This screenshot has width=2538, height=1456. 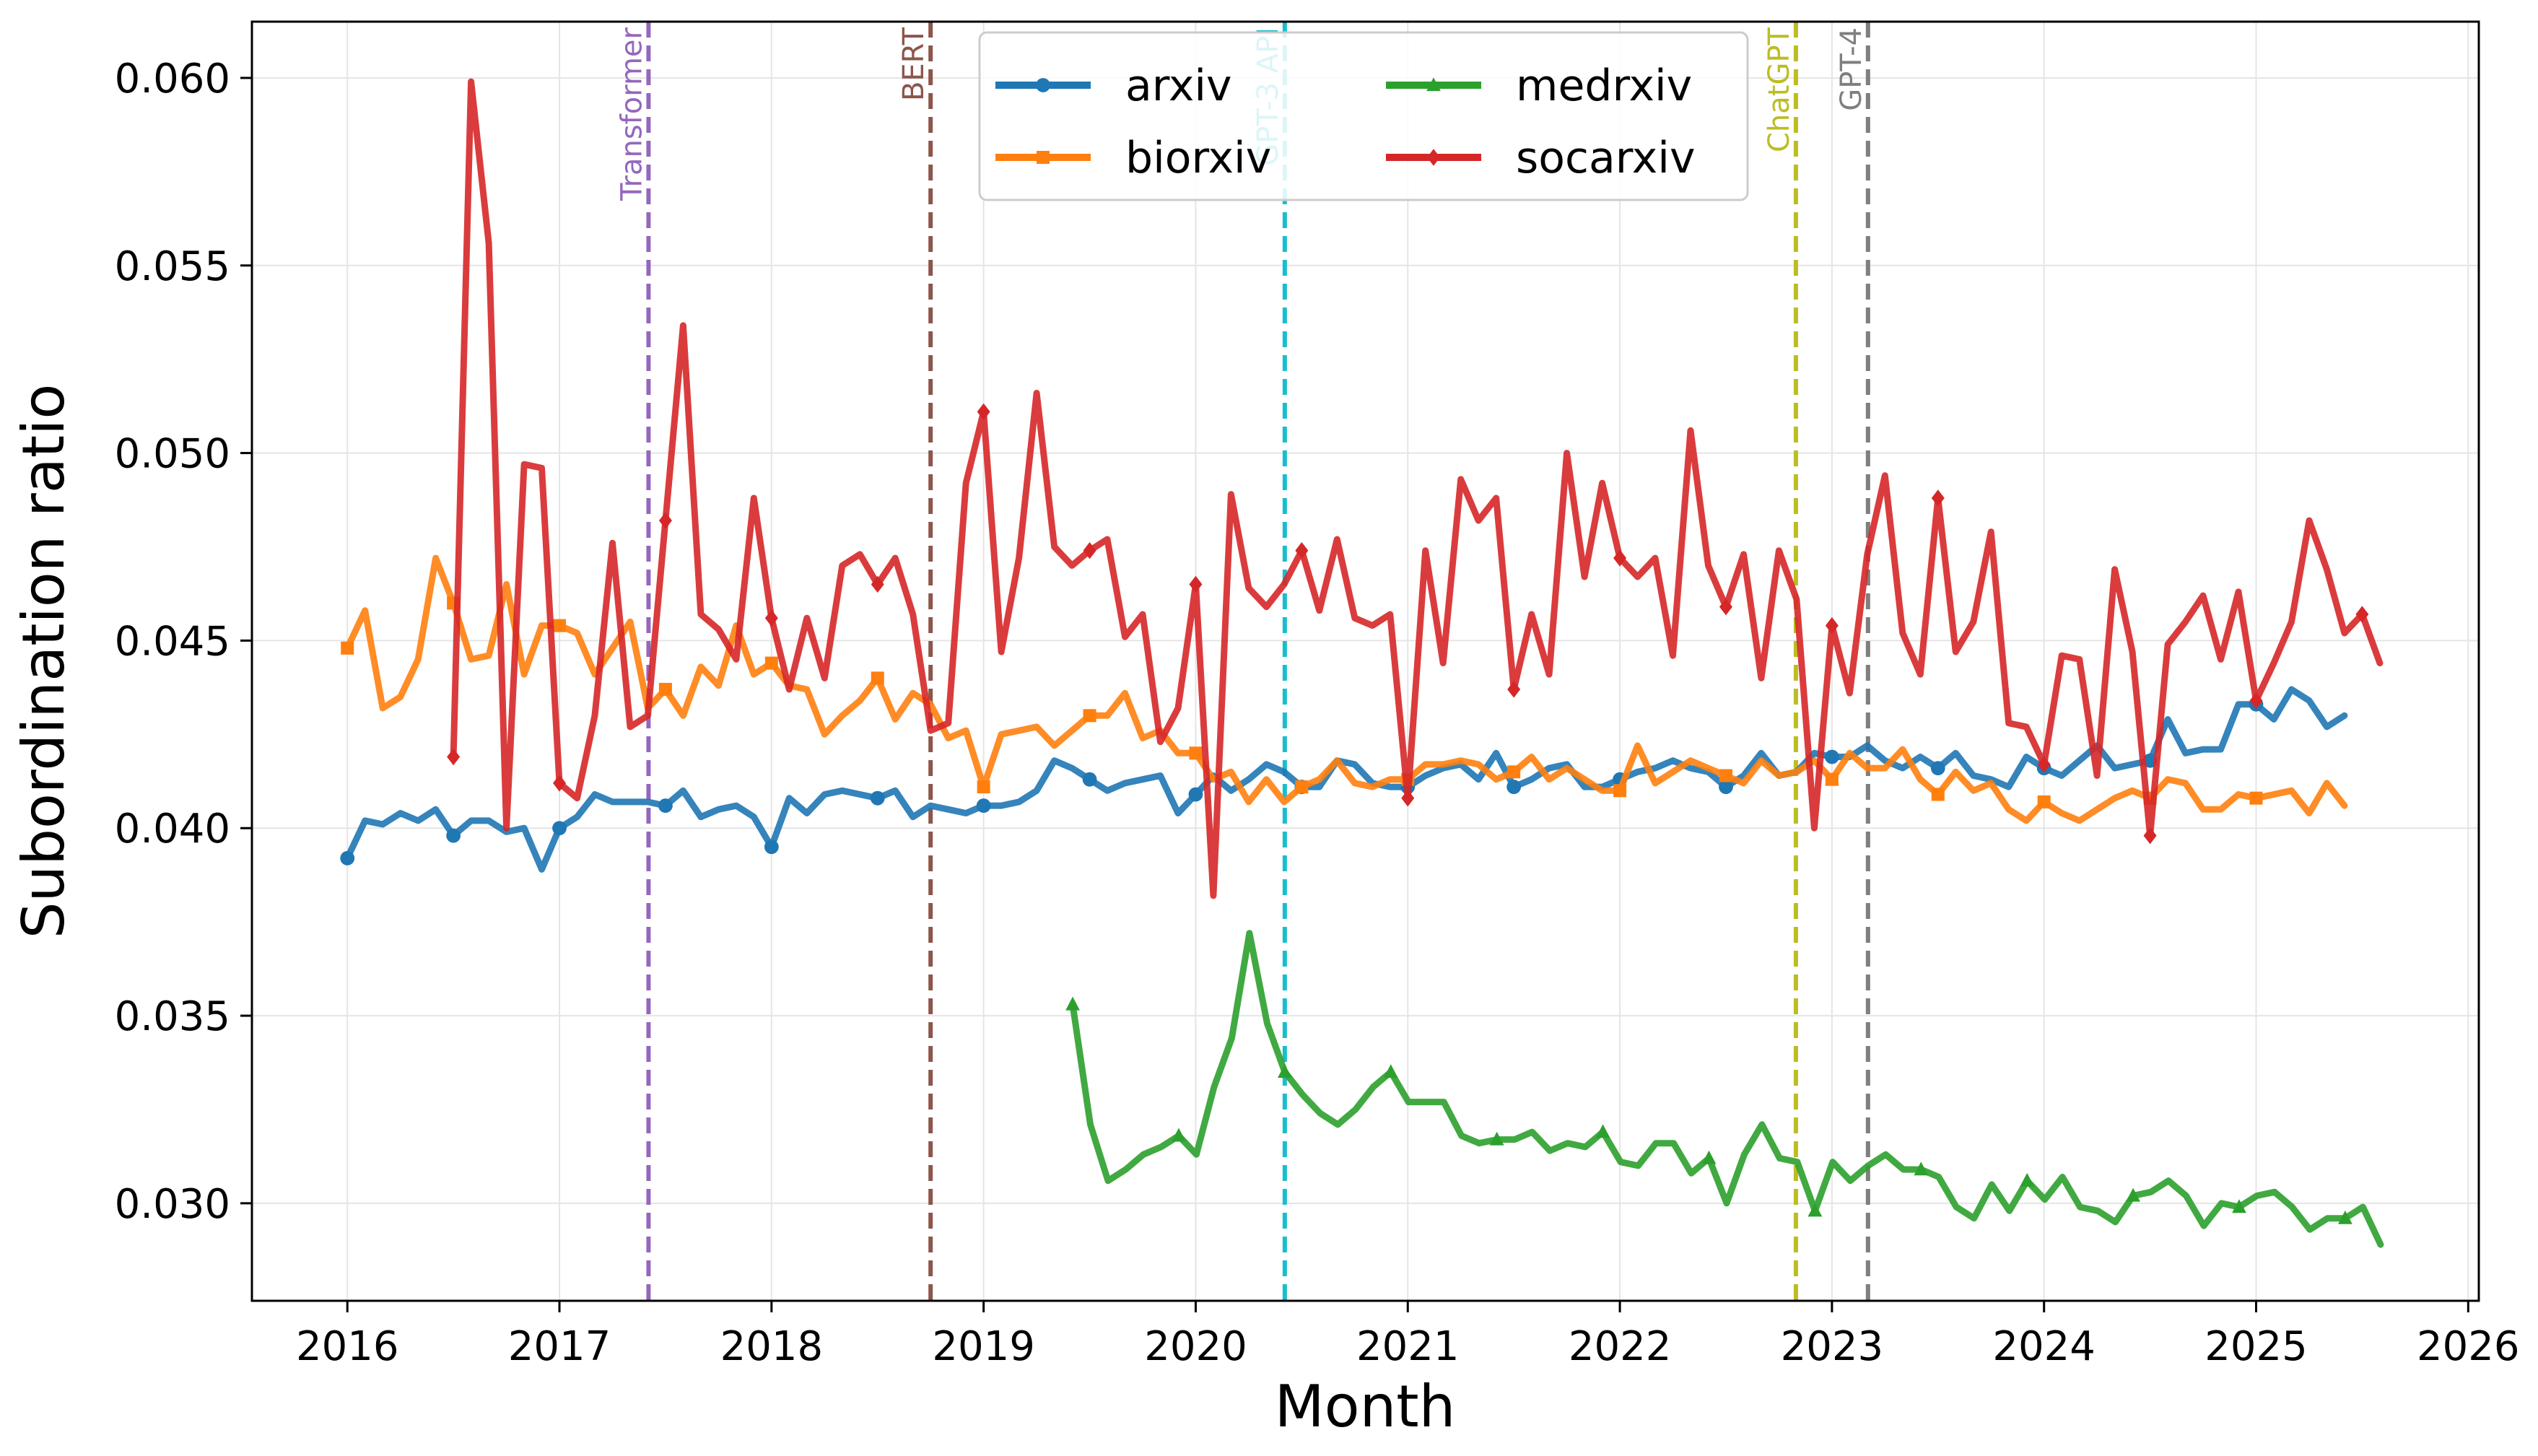 What do you see at coordinates (347, 1346) in the screenshot?
I see `x-tick-label: 2016` at bounding box center [347, 1346].